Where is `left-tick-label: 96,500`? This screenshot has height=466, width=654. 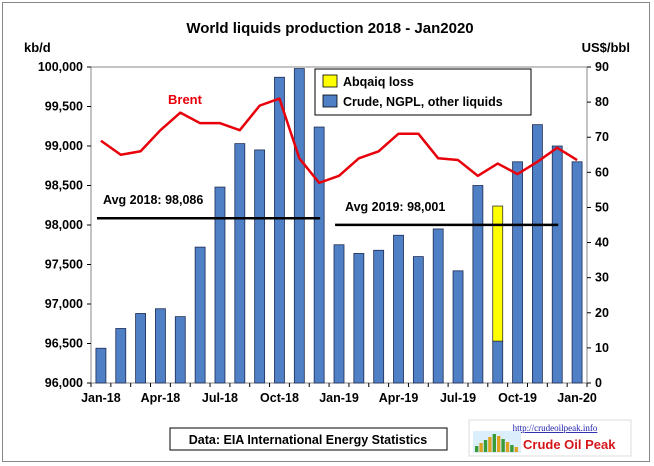 left-tick-label: 96,500 is located at coordinates (64, 344).